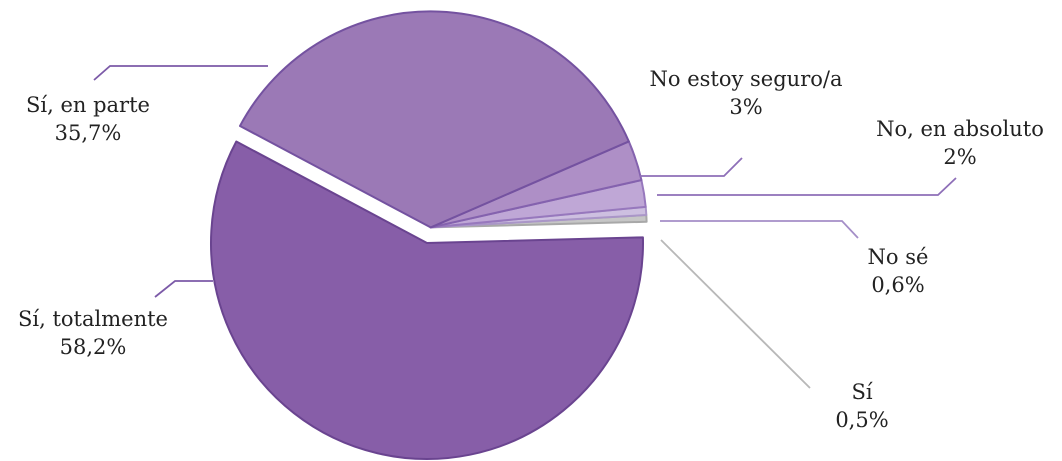  Describe the element at coordinates (898, 257) in the screenshot. I see `label-no-se-name: No sé` at that location.